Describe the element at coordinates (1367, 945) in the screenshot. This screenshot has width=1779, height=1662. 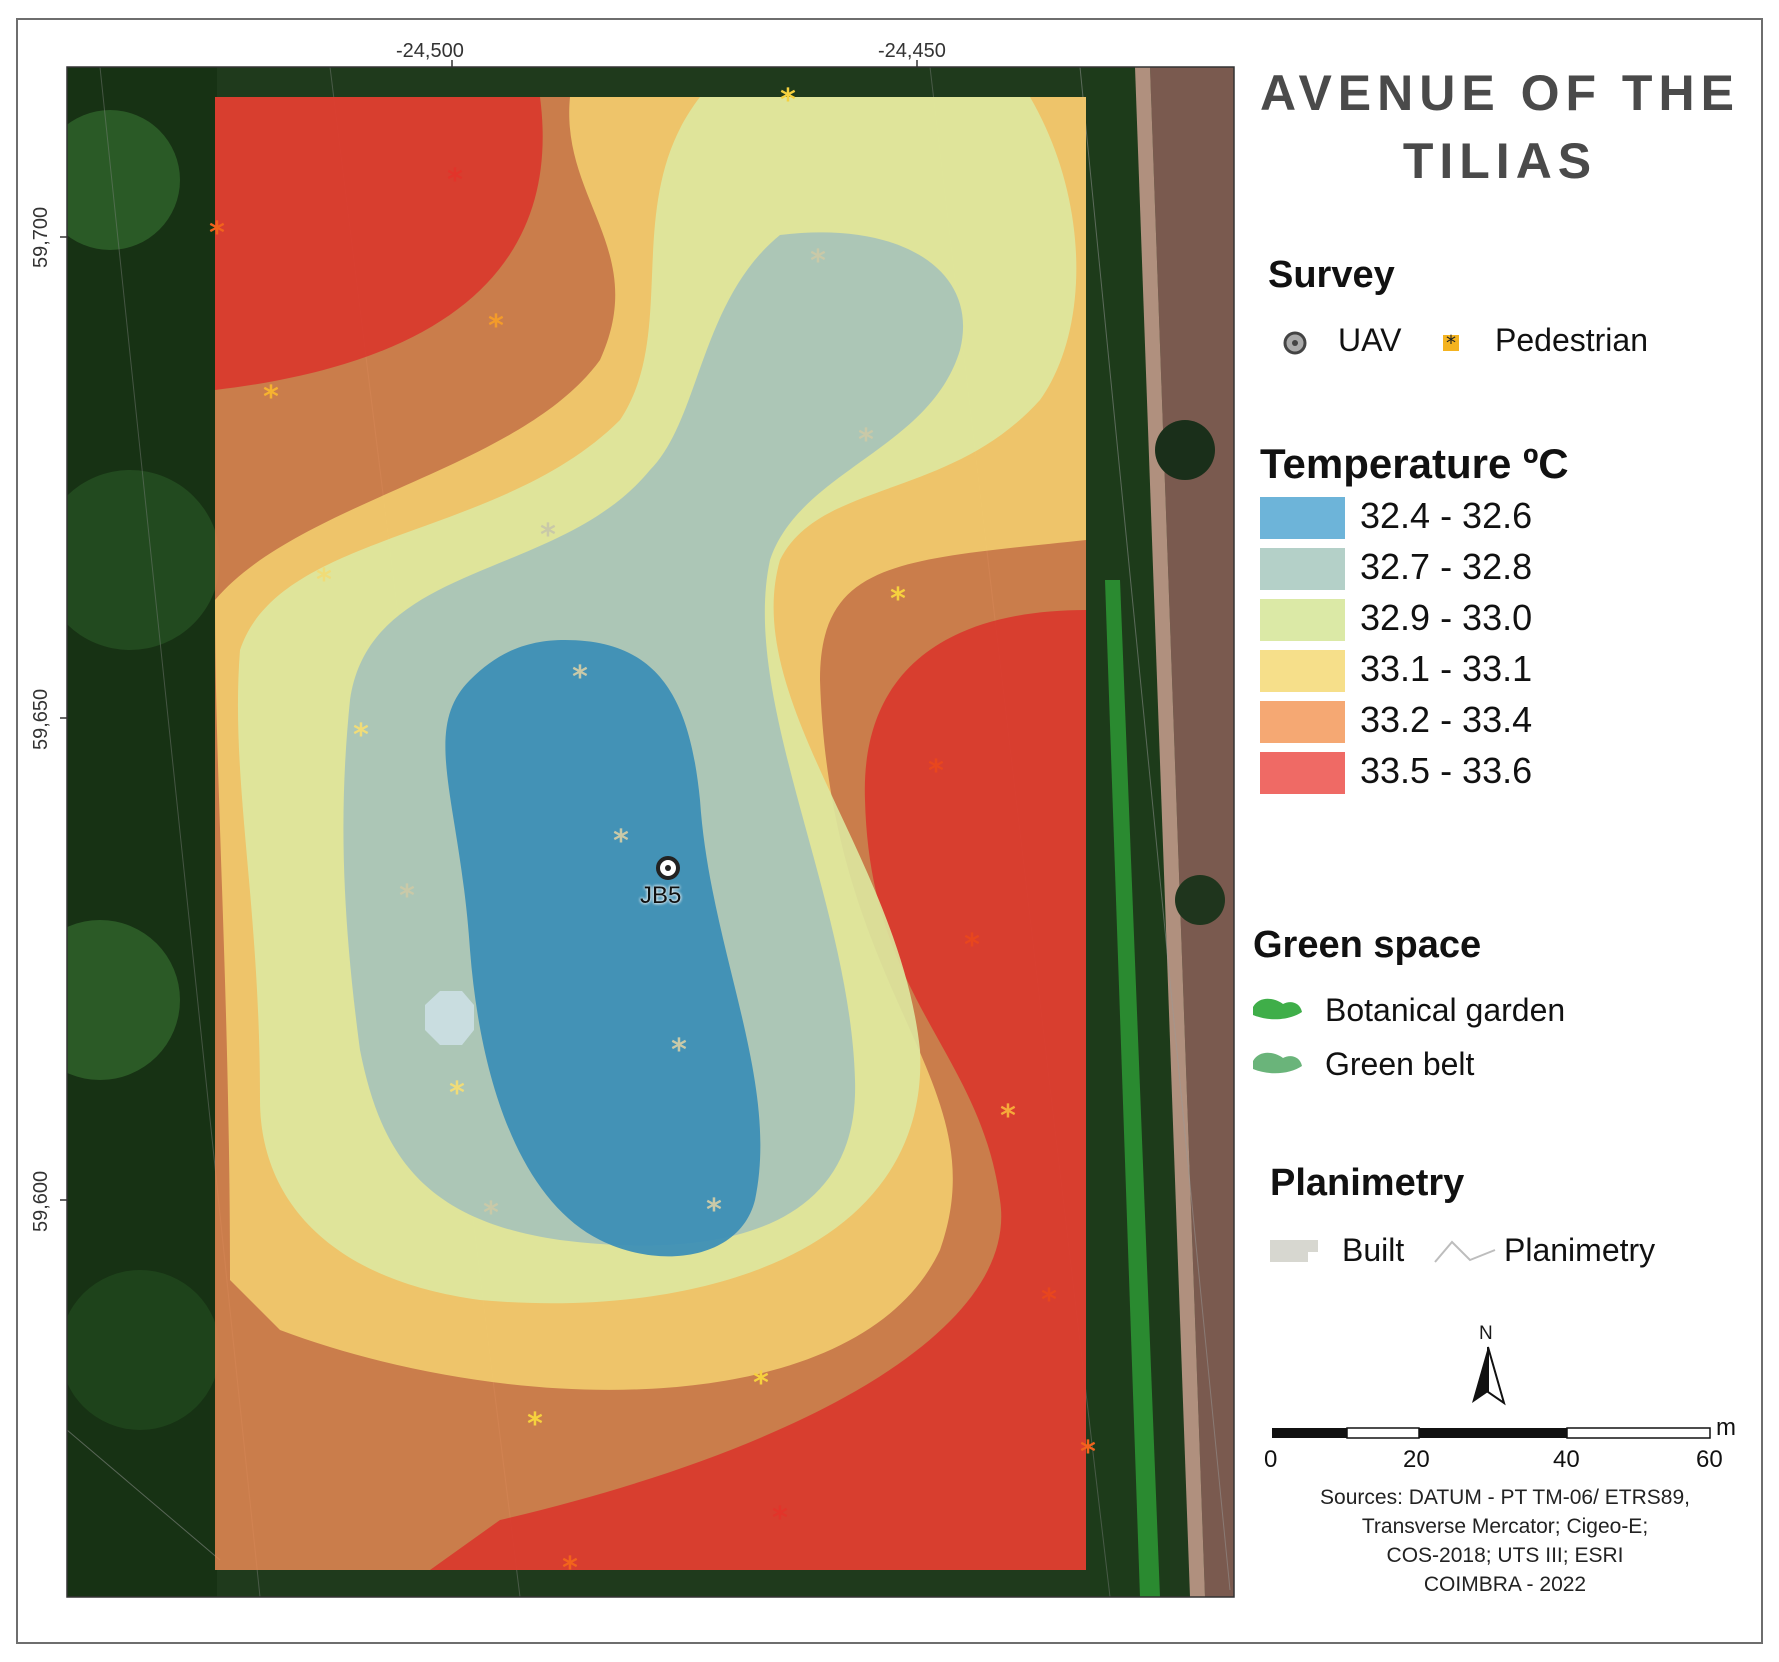
I see `green-space-heading: Green space` at that location.